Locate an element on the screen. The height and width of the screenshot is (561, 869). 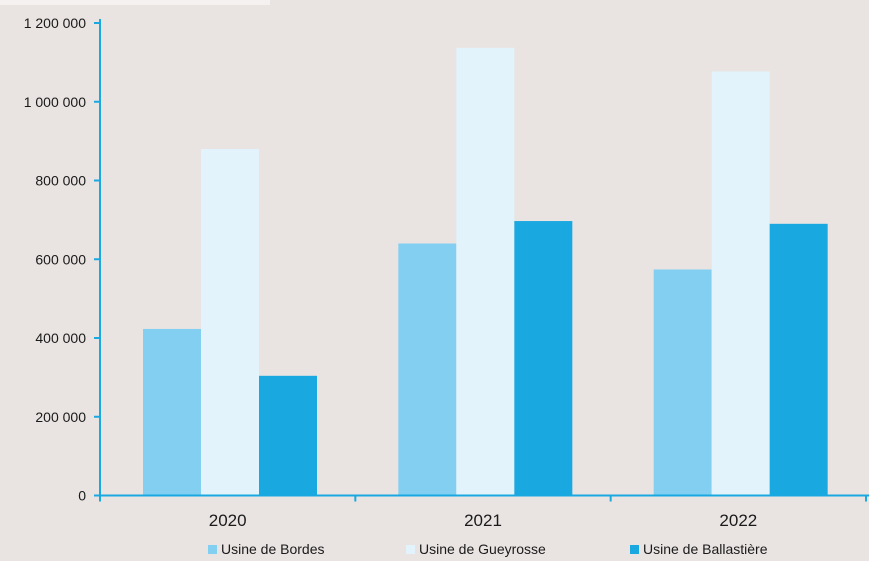
legend-item-bordes: Usine de Bordes is located at coordinates (266, 549).